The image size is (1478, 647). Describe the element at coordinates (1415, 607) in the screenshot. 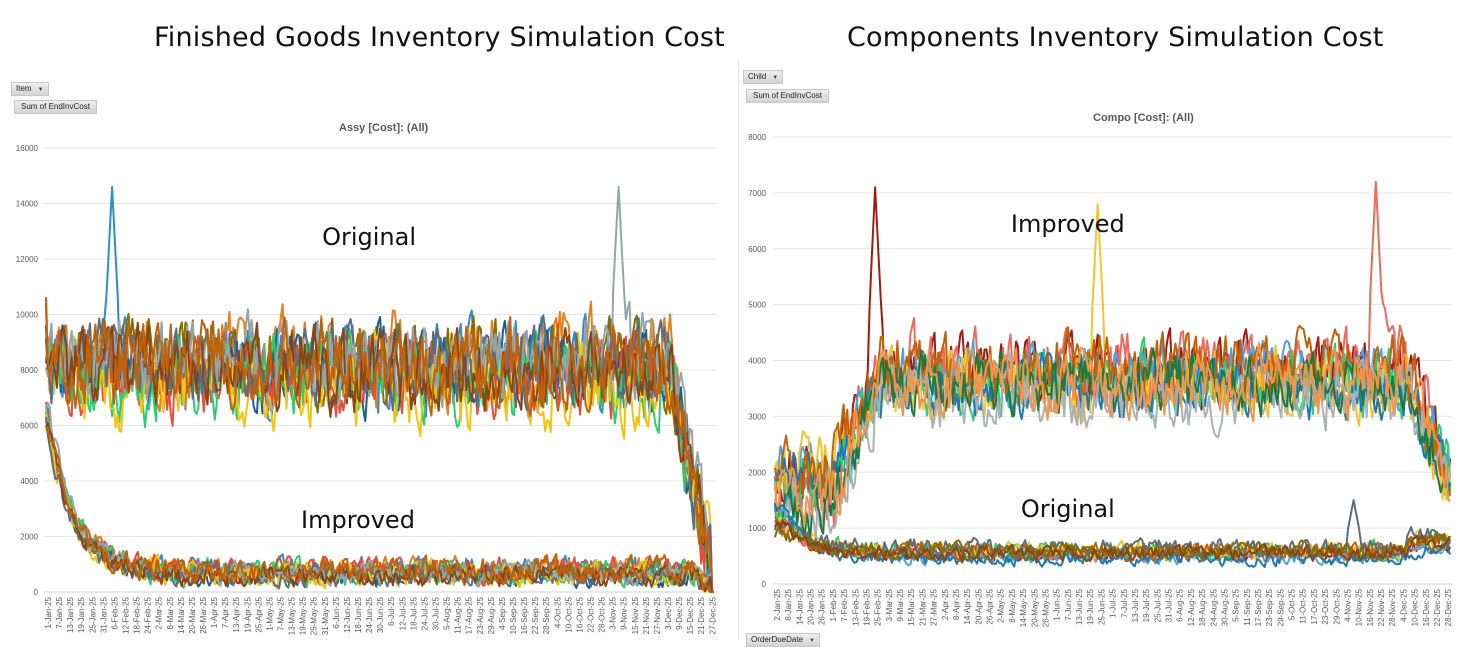

I see `x-tick-label: 10-Dec-25` at that location.